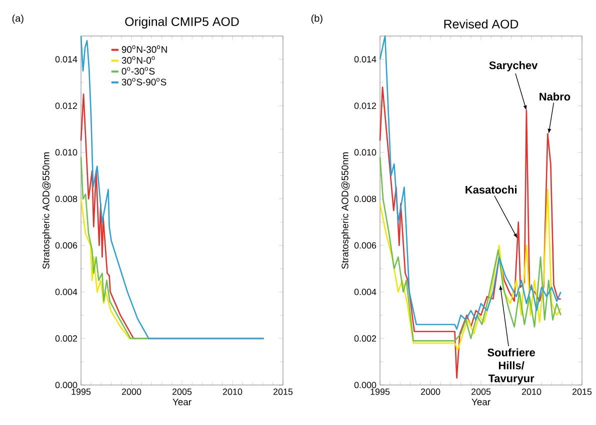  Describe the element at coordinates (144, 49) in the screenshot. I see `legend-label: 90$^{o}$N-30$^{o}$N` at that location.